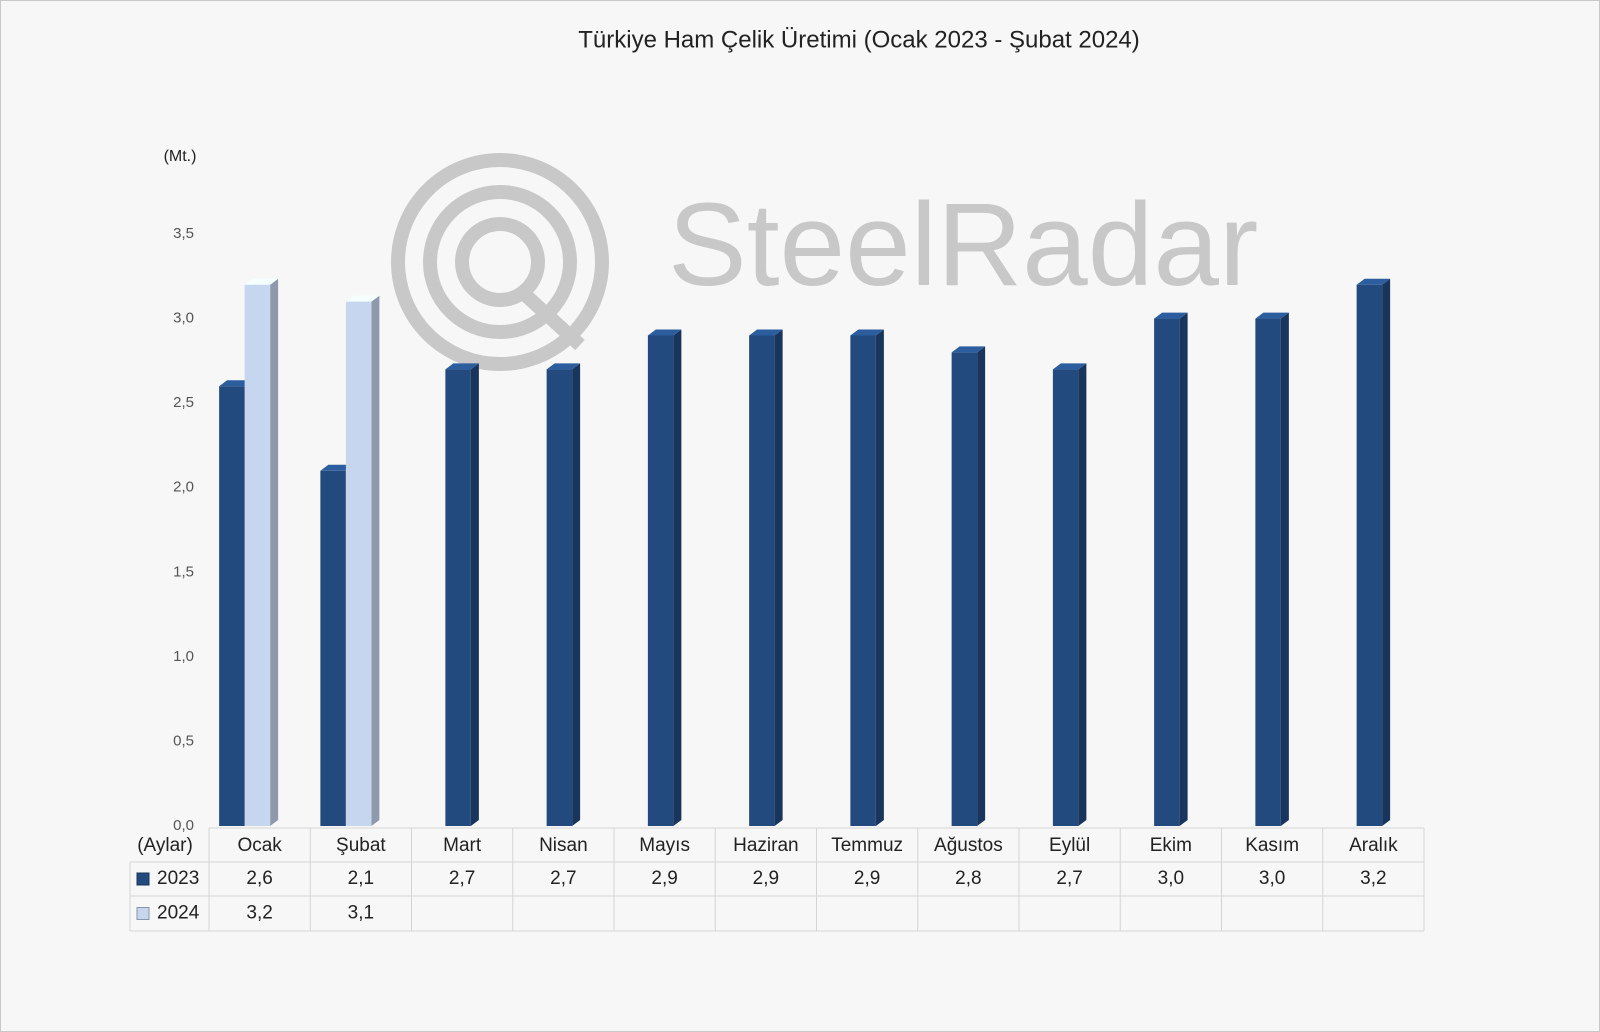 This screenshot has width=1600, height=1032. Describe the element at coordinates (259, 878) in the screenshot. I see `value-label: 2,6` at that location.